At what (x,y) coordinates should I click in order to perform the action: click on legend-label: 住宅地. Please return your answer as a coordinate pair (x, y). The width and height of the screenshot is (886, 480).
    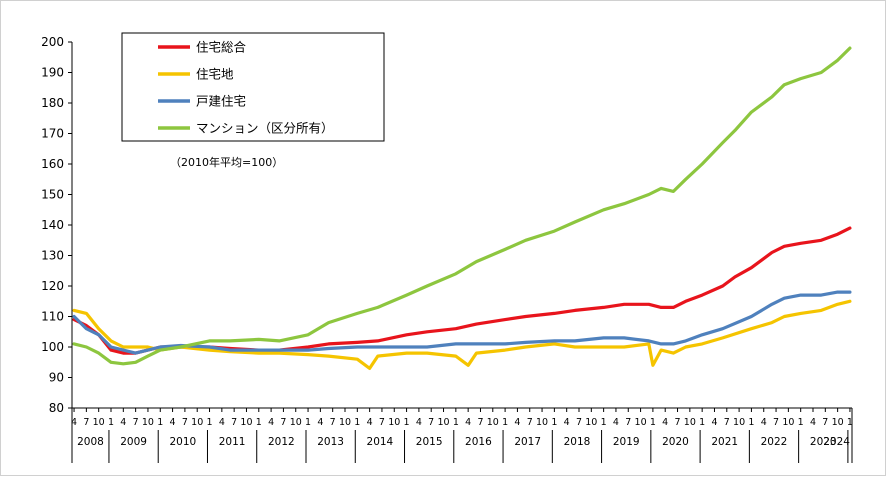
    Looking at the image, I should click on (215, 74).